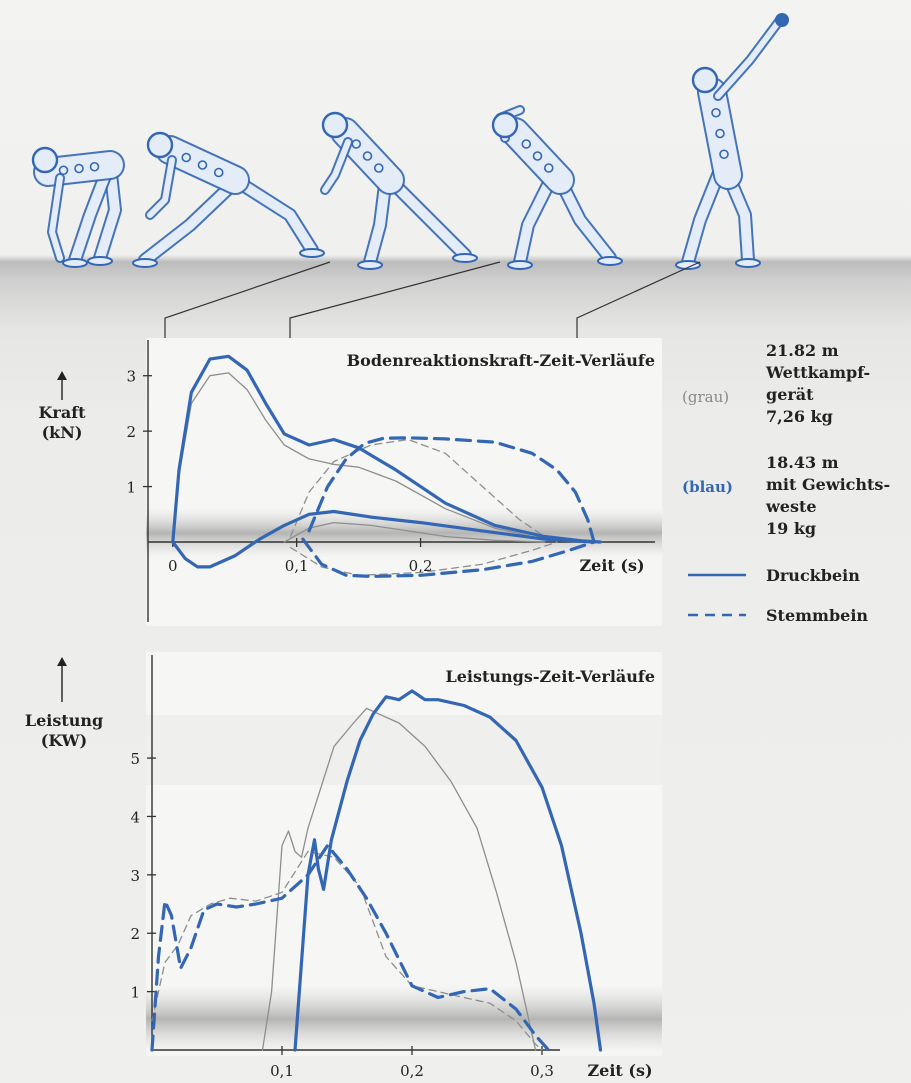  Describe the element at coordinates (813, 575) in the screenshot. I see `legend-druckbein: Druckbein` at that location.